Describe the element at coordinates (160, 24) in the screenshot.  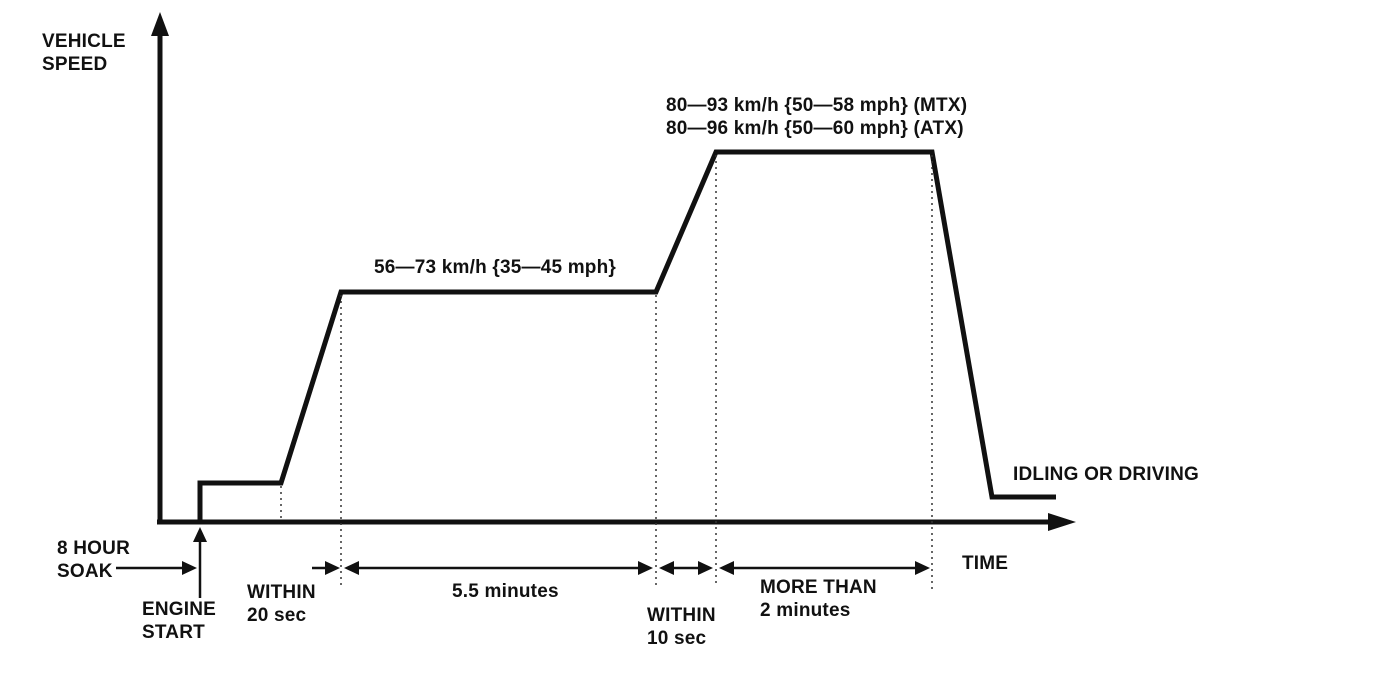
I see `y-axis-arrow-icon` at that location.